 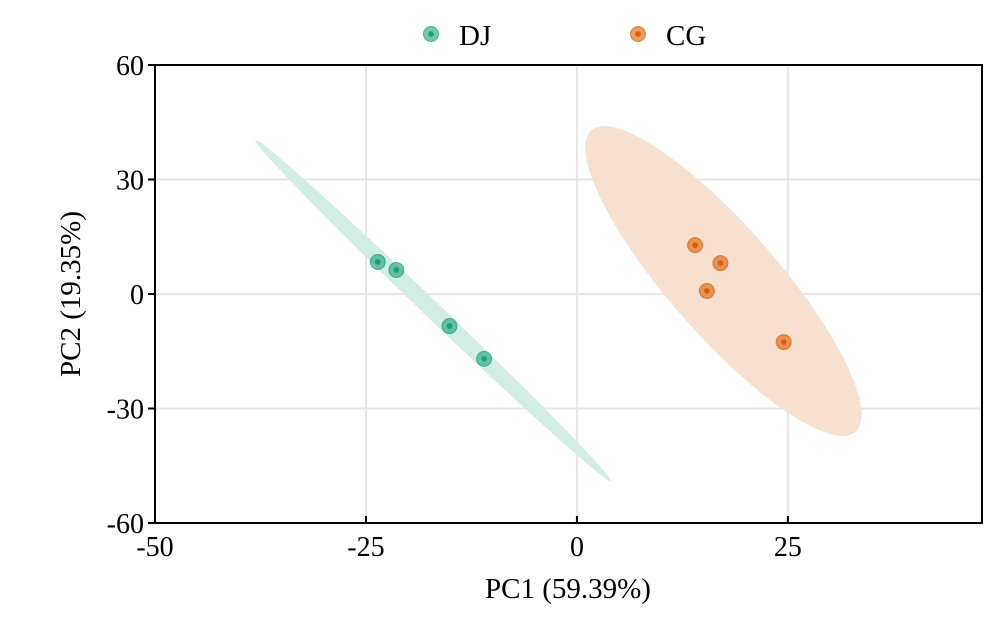 What do you see at coordinates (125, 410) in the screenshot?
I see `y-tick-label: -30` at bounding box center [125, 410].